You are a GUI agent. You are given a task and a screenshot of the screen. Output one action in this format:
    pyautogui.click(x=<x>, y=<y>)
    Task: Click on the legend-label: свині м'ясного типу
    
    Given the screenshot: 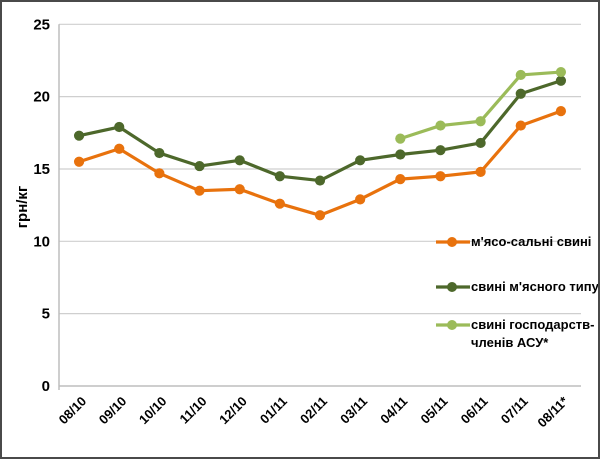 What is the action you would take?
    pyautogui.click(x=535, y=286)
    